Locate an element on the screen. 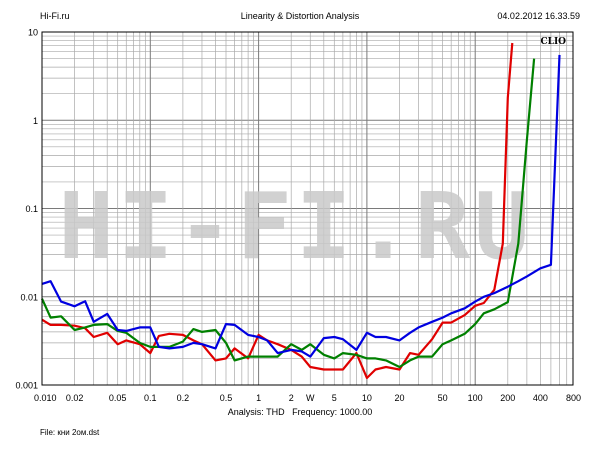 The width and height of the screenshot is (600, 450). brand-label: CLIO is located at coordinates (553, 42).